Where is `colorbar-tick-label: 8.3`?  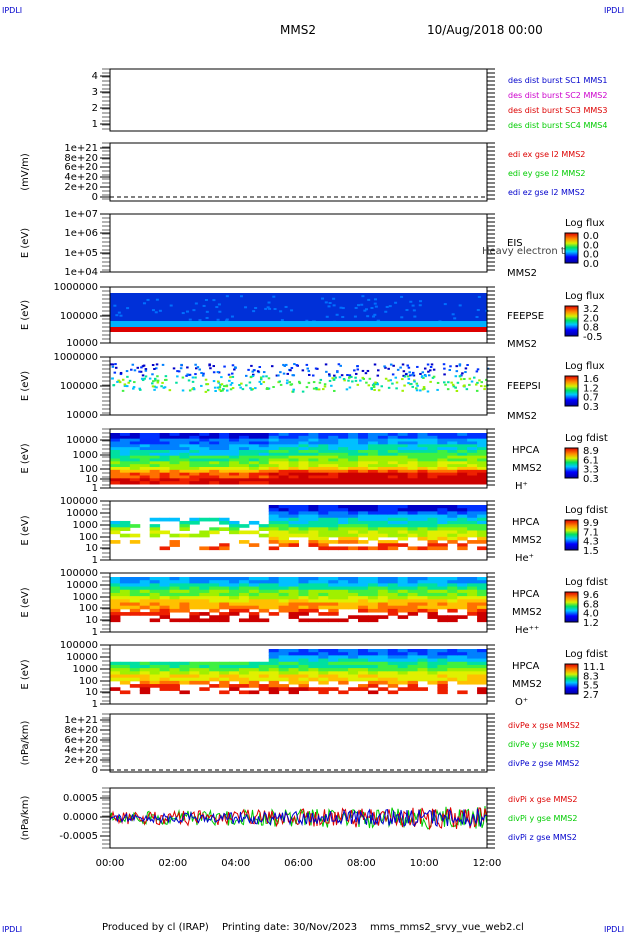 colorbar-tick-label: 8.3 is located at coordinates (591, 676).